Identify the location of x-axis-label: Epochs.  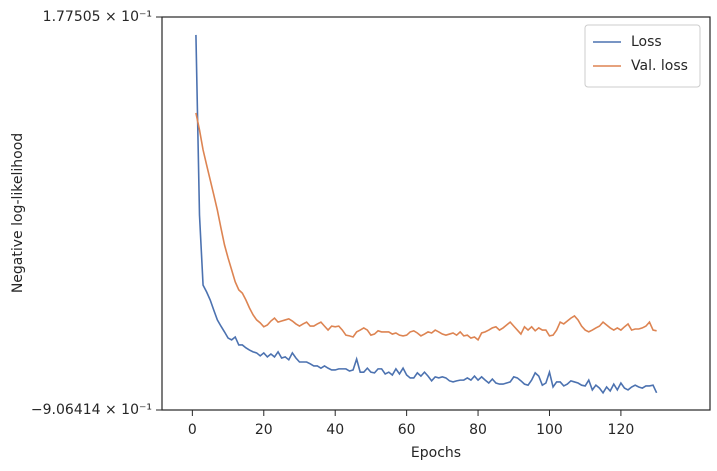
(436, 453).